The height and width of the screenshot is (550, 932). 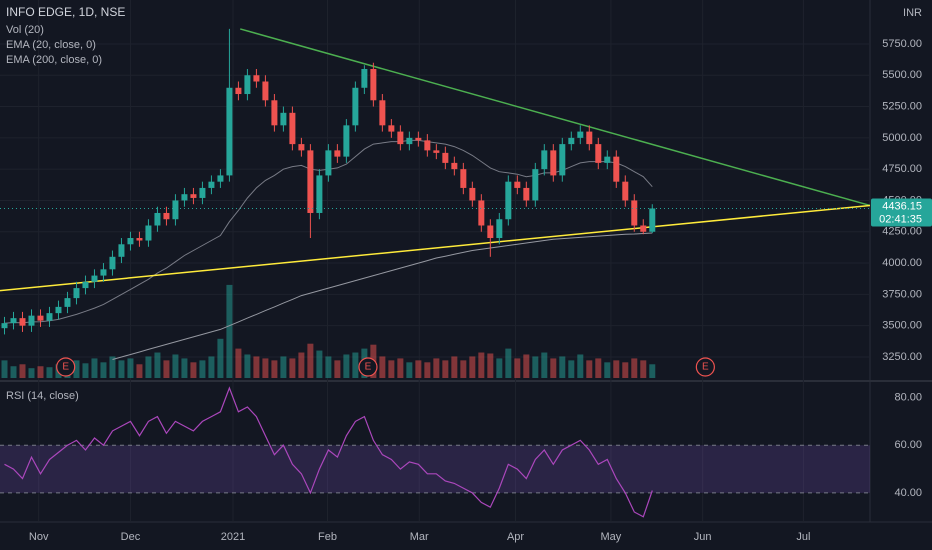 I want to click on rsi-tick-label: 40.00, so click(x=908, y=493).